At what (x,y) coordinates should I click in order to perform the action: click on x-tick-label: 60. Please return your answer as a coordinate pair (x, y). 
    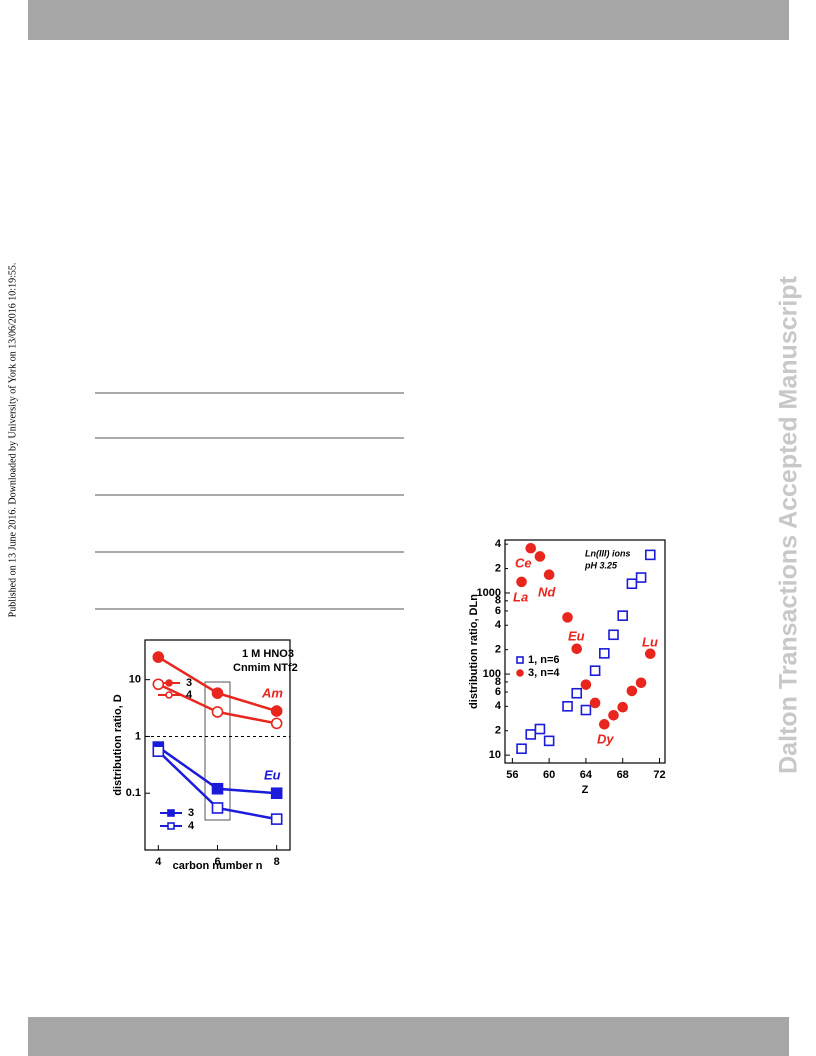
    Looking at the image, I should click on (549, 775).